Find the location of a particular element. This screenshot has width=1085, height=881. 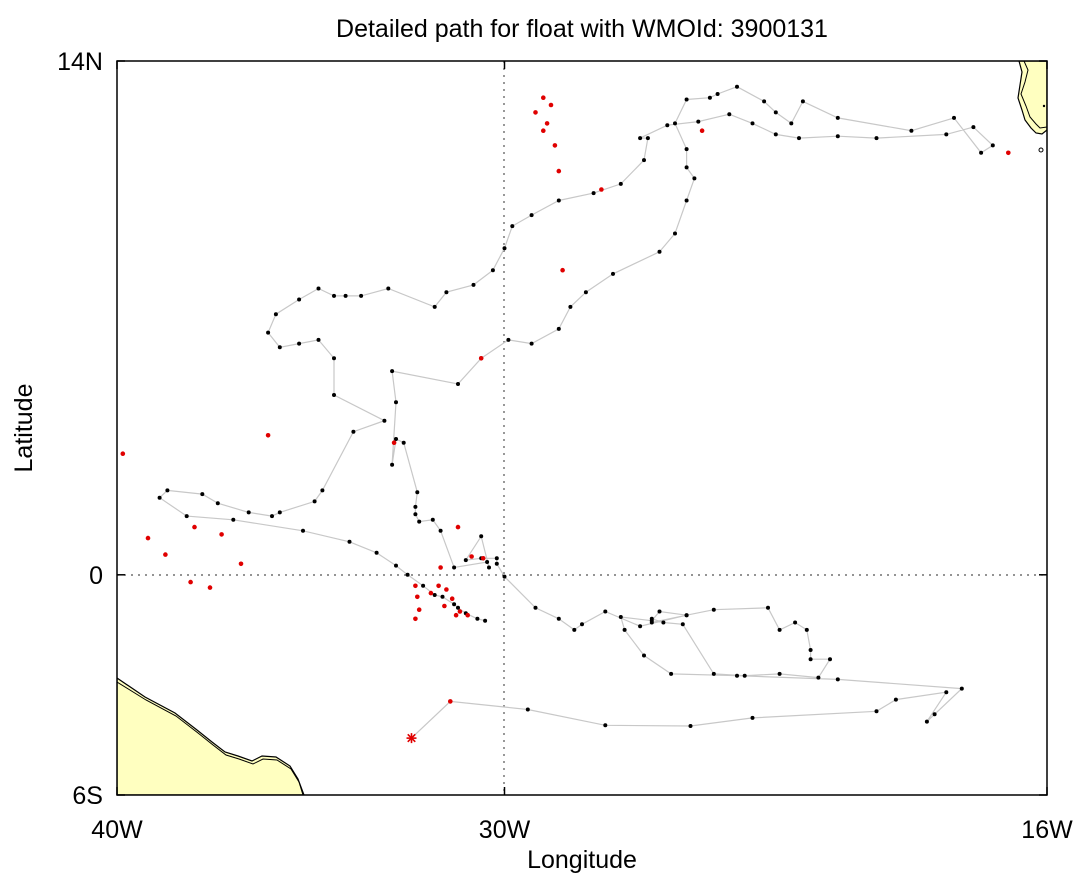

y-tick-label: 0 is located at coordinates (96, 576).